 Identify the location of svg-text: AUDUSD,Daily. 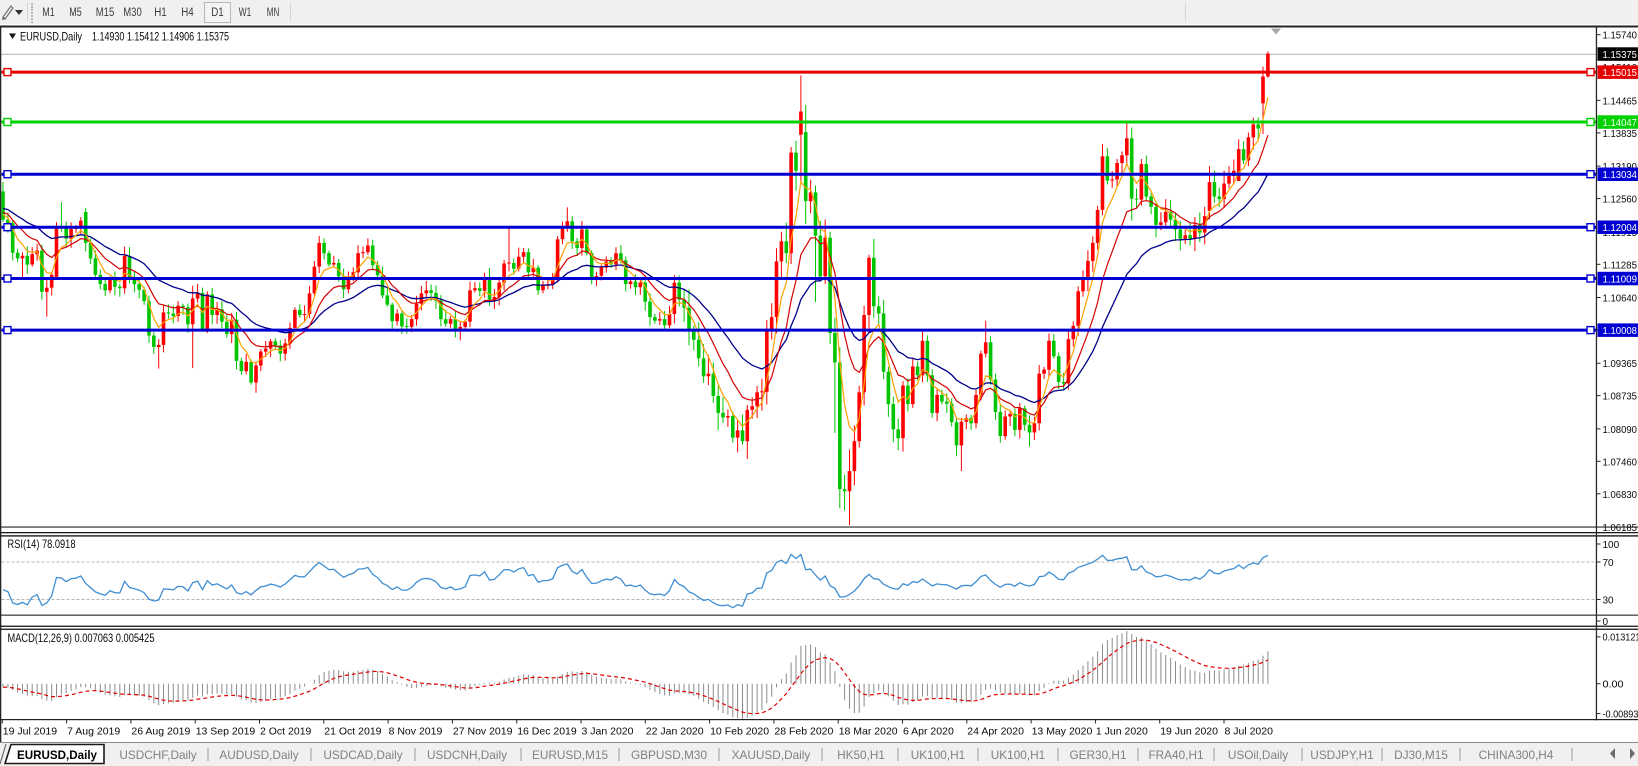
(258, 755).